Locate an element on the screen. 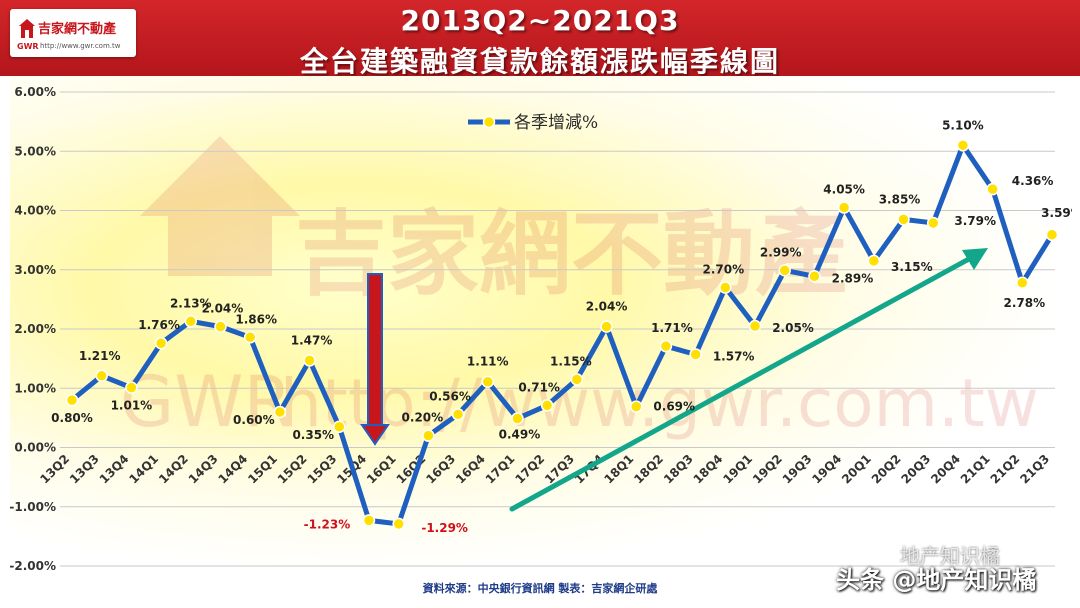 Image resolution: width=1080 pixels, height=608 pixels. data-label: 1.01% is located at coordinates (132, 406).